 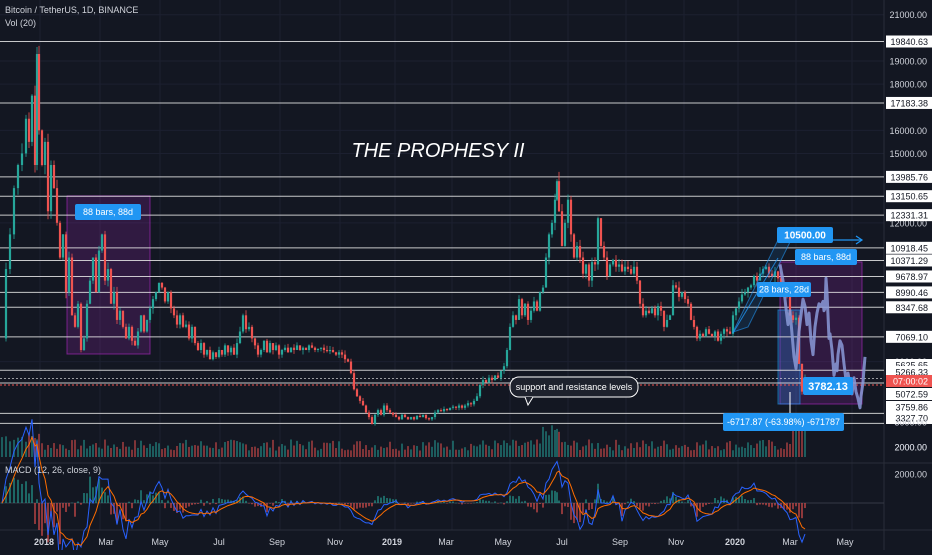 I want to click on price-tick-label: 15000.00, so click(x=908, y=154).